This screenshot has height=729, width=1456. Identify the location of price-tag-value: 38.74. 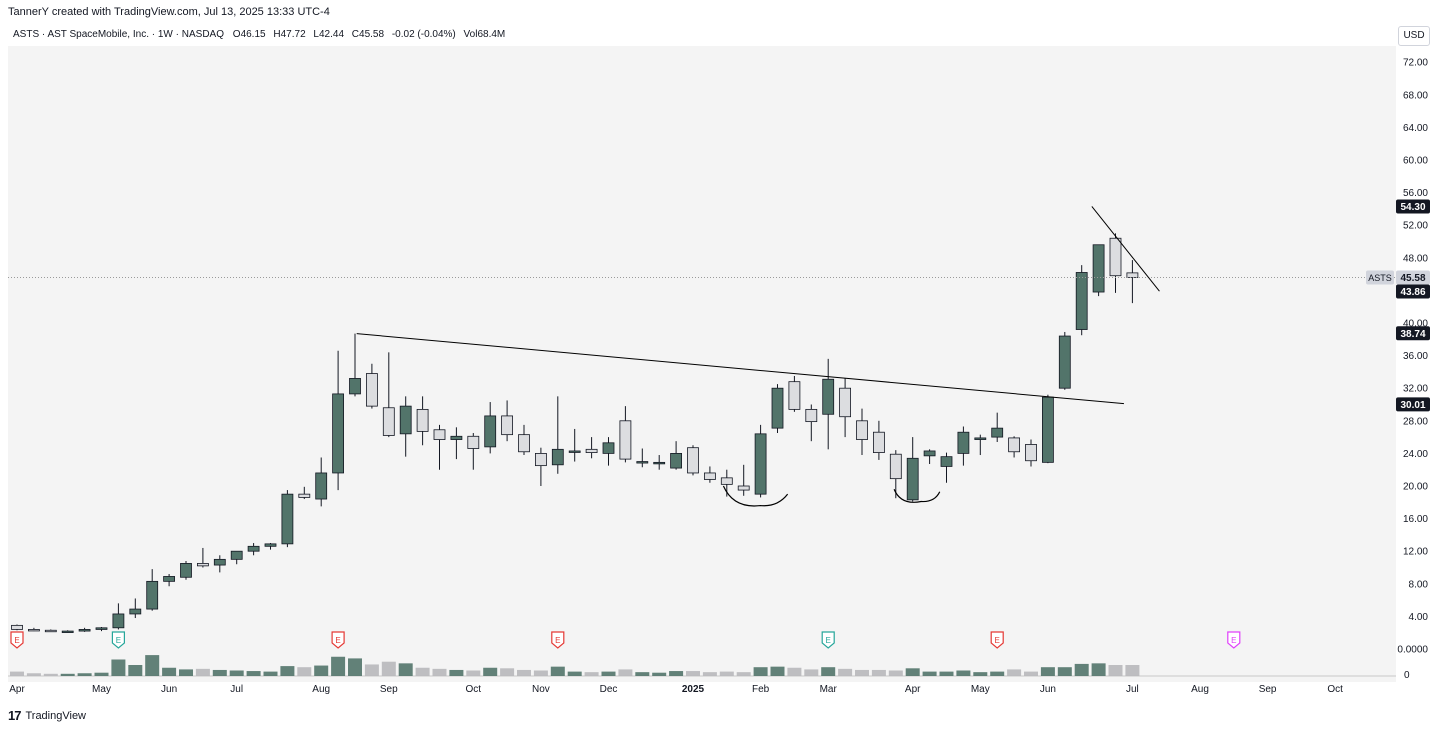
(1412, 334).